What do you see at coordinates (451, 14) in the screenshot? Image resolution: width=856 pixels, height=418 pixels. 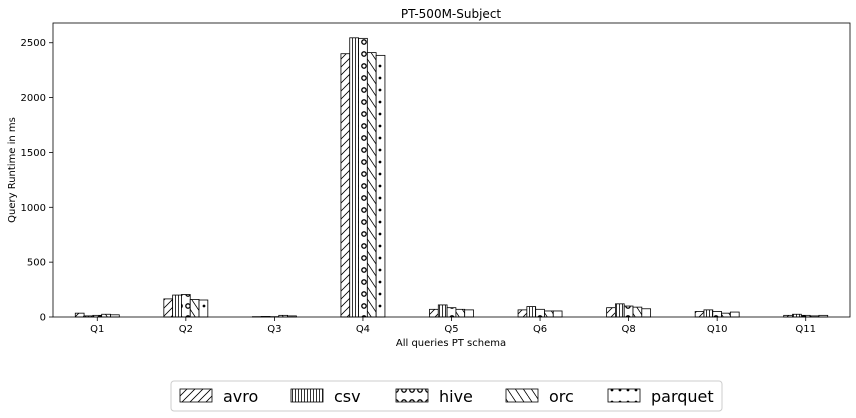 I see `chart-title: PT-500M-Subject` at bounding box center [451, 14].